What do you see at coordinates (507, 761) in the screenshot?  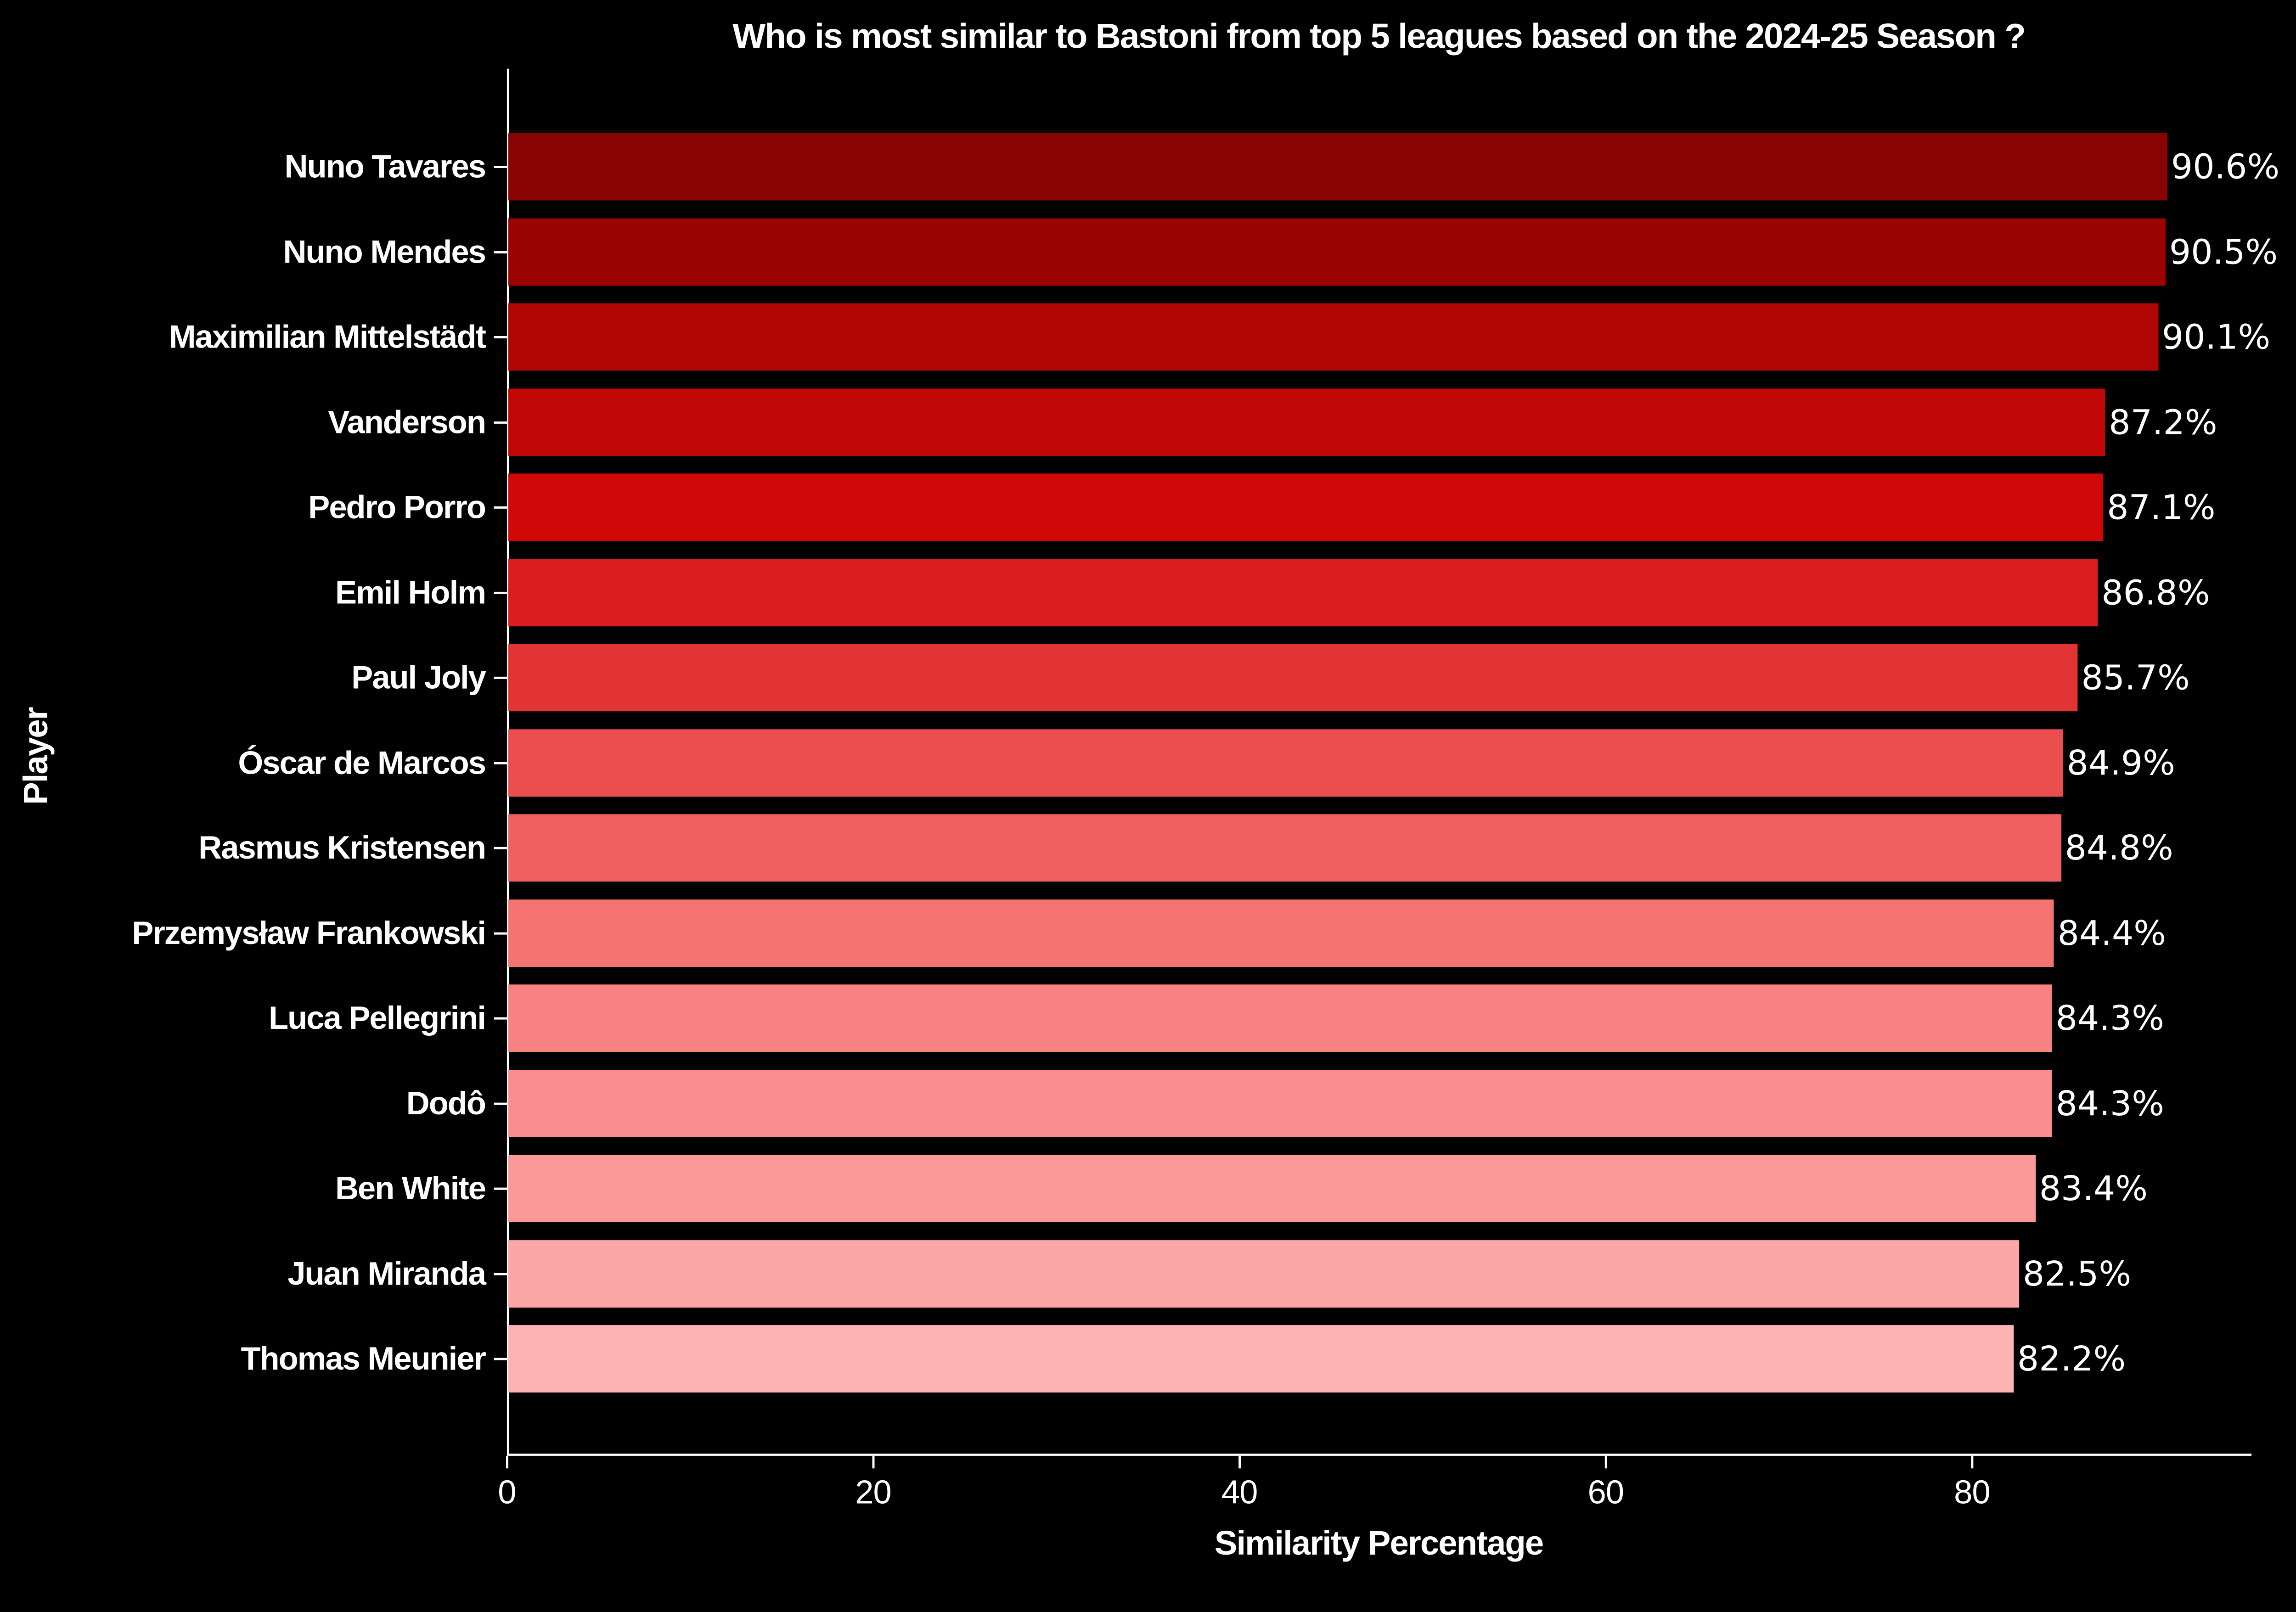 I see `y-axis-spine` at bounding box center [507, 761].